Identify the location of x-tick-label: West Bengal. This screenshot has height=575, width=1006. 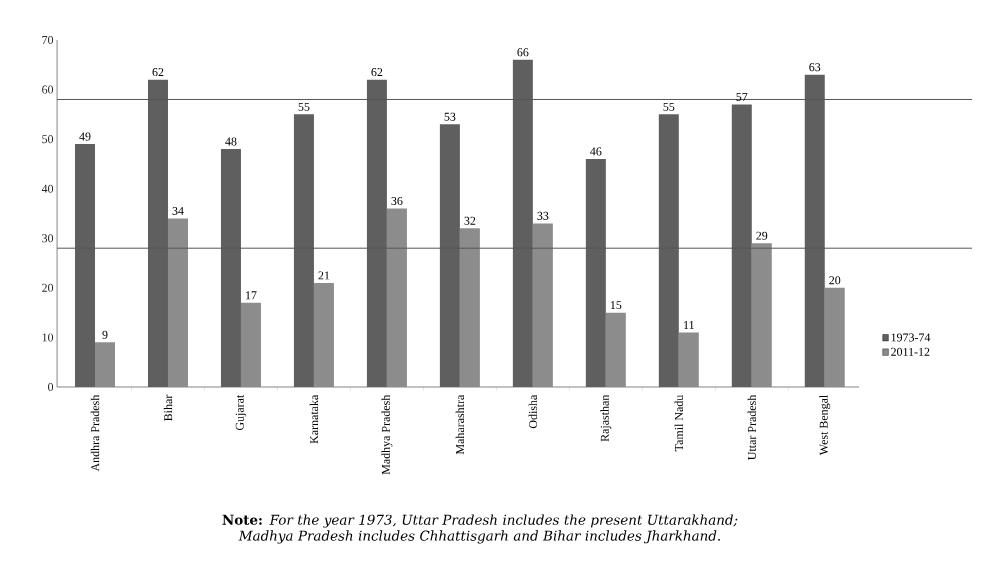
(825, 425).